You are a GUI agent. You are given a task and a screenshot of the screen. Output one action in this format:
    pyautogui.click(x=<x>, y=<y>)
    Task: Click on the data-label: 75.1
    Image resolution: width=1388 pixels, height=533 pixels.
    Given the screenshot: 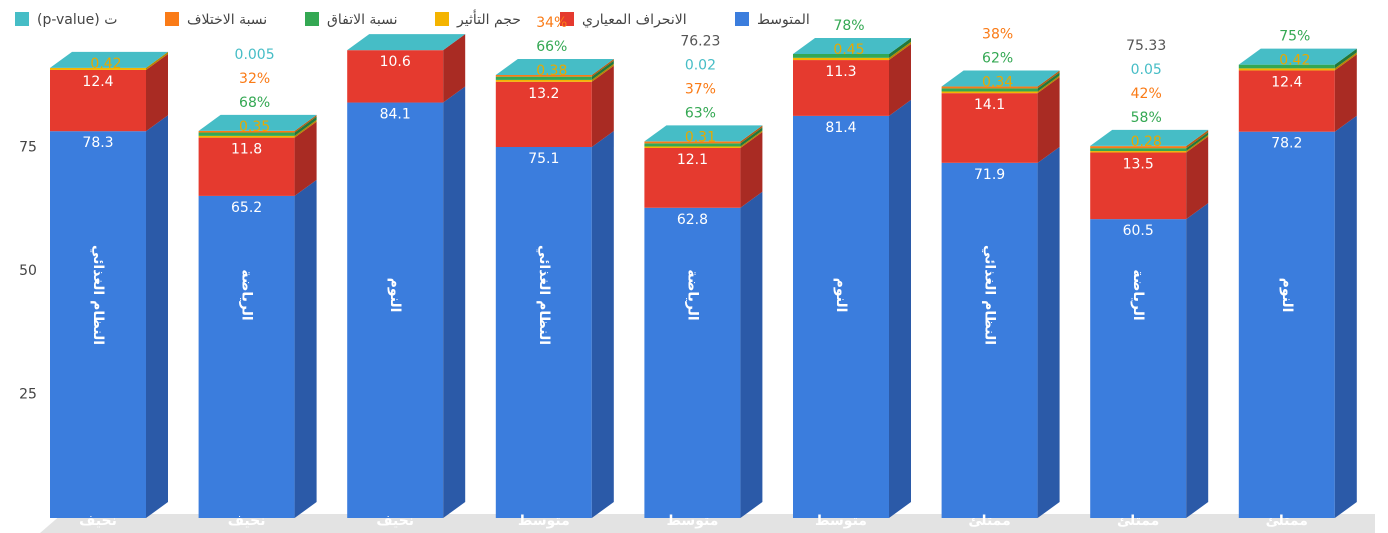 What is the action you would take?
    pyautogui.click(x=543, y=159)
    